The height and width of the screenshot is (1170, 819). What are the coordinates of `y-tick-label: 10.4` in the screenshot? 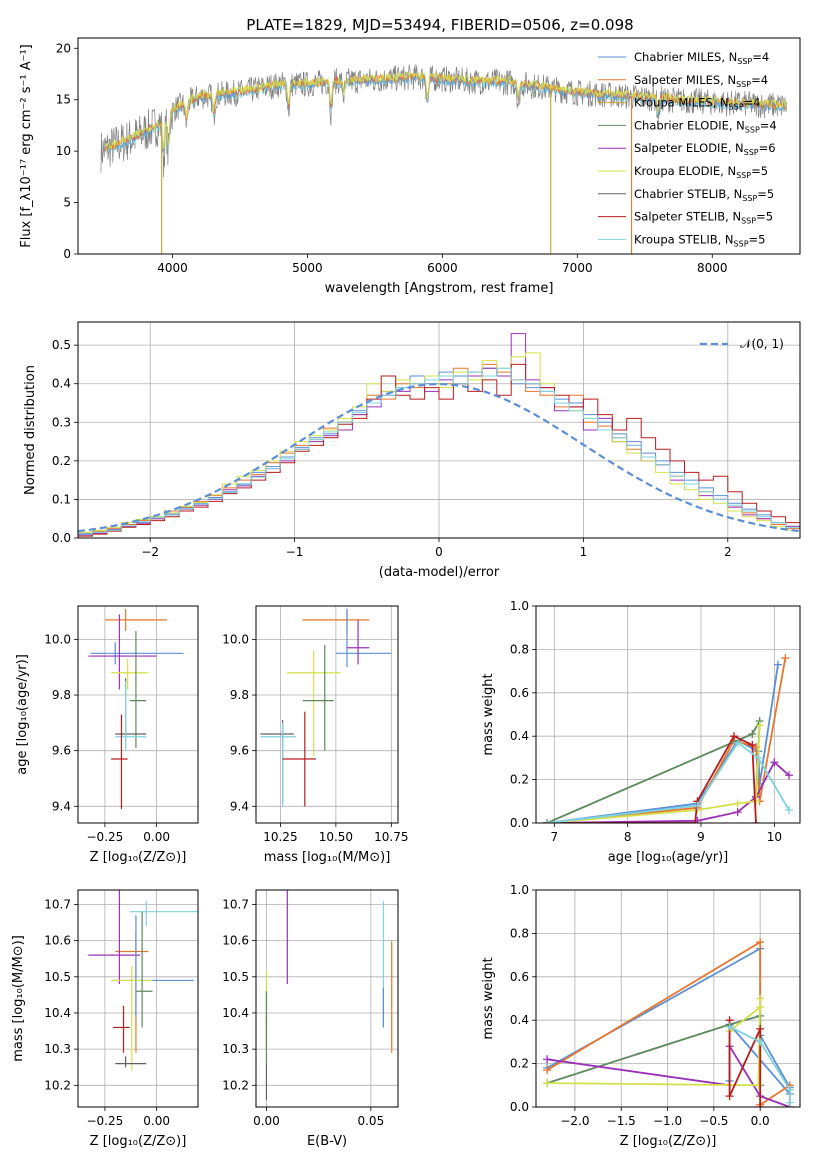 It's located at (57, 1013).